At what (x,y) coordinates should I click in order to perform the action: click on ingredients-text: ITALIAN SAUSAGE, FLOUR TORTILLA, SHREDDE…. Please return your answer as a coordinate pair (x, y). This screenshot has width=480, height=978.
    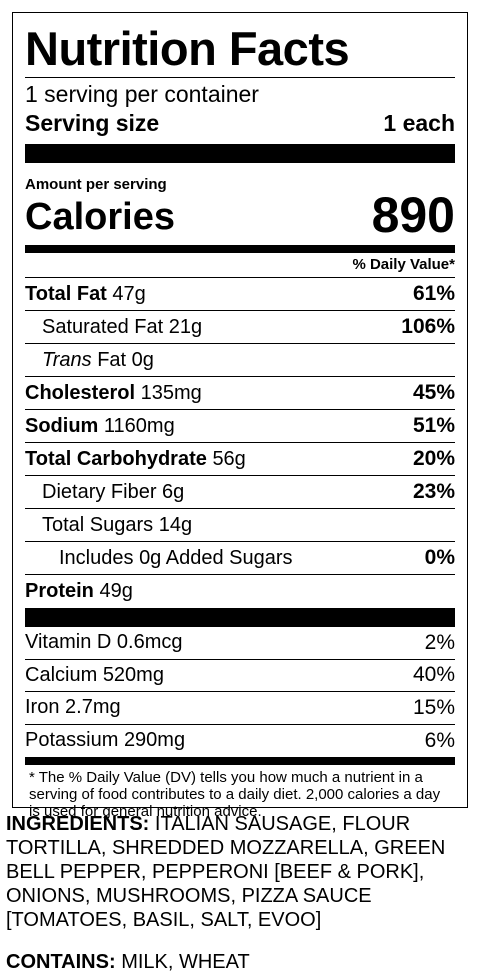
    Looking at the image, I should click on (226, 872).